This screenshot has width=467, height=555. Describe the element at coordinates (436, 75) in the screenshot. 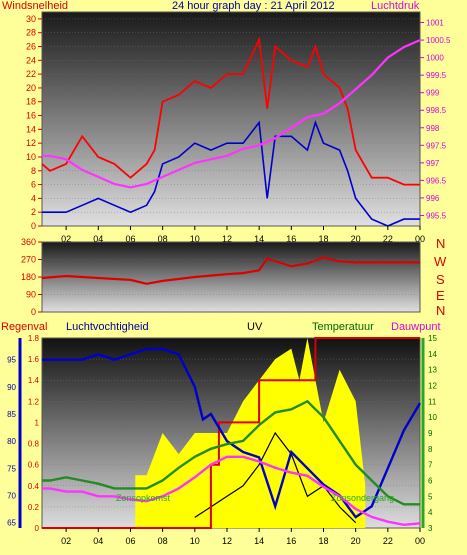

I see `y-tick-label-pressure: 999.5` at that location.